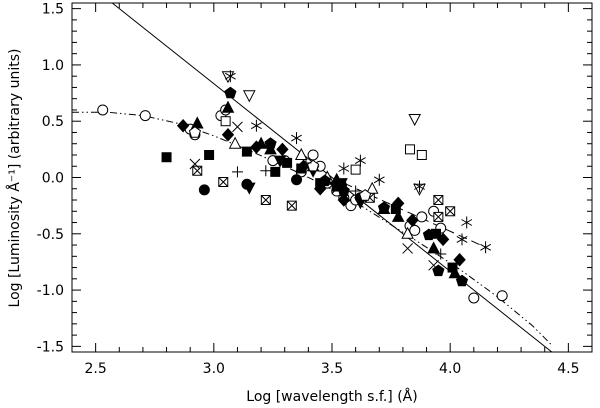 The height and width of the screenshot is (408, 600). I want to click on x-tick-label: 3.5, so click(332, 369).